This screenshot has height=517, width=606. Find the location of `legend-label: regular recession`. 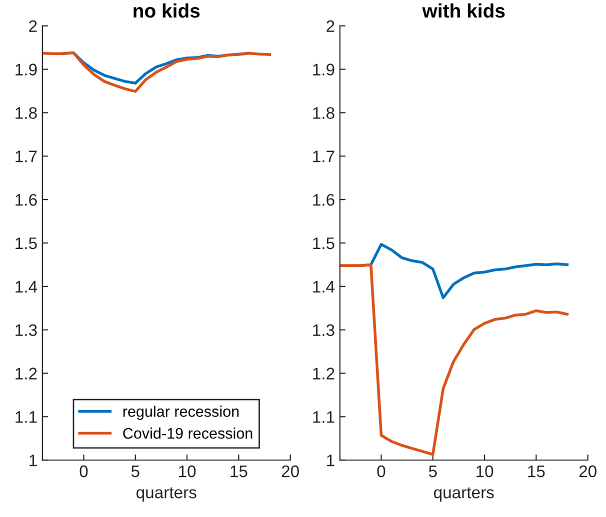

legend-label: regular recession is located at coordinates (181, 413).